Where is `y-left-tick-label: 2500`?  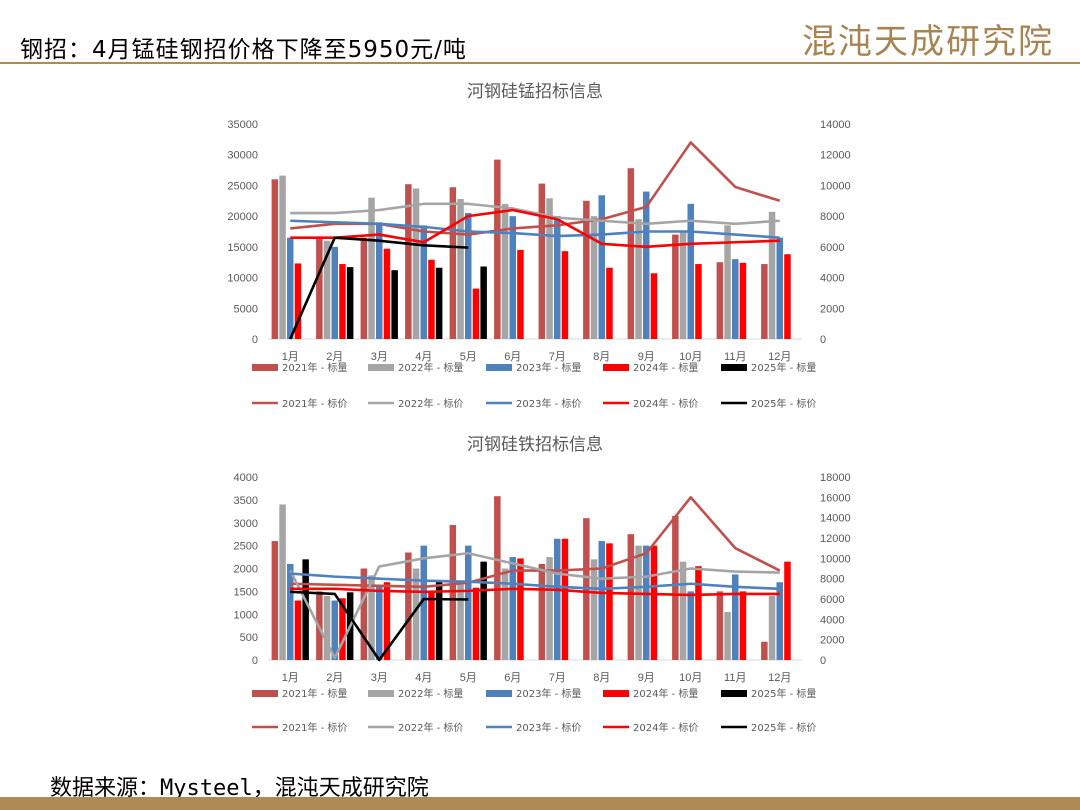
y-left-tick-label: 2500 is located at coordinates (246, 547).